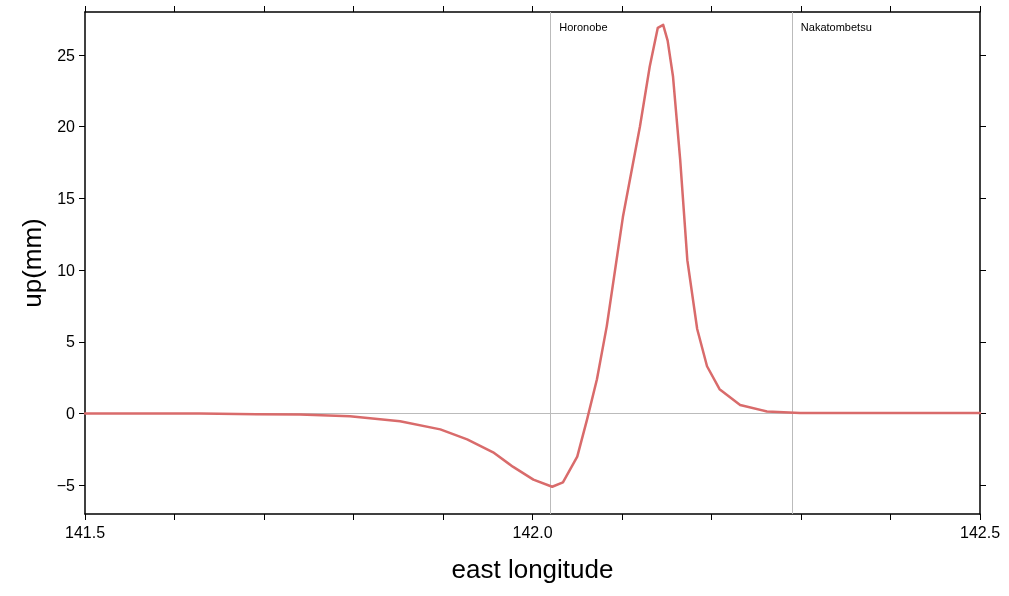 This screenshot has height=596, width=1009. Describe the element at coordinates (66, 270) in the screenshot. I see `y-tick-label: 10` at that location.